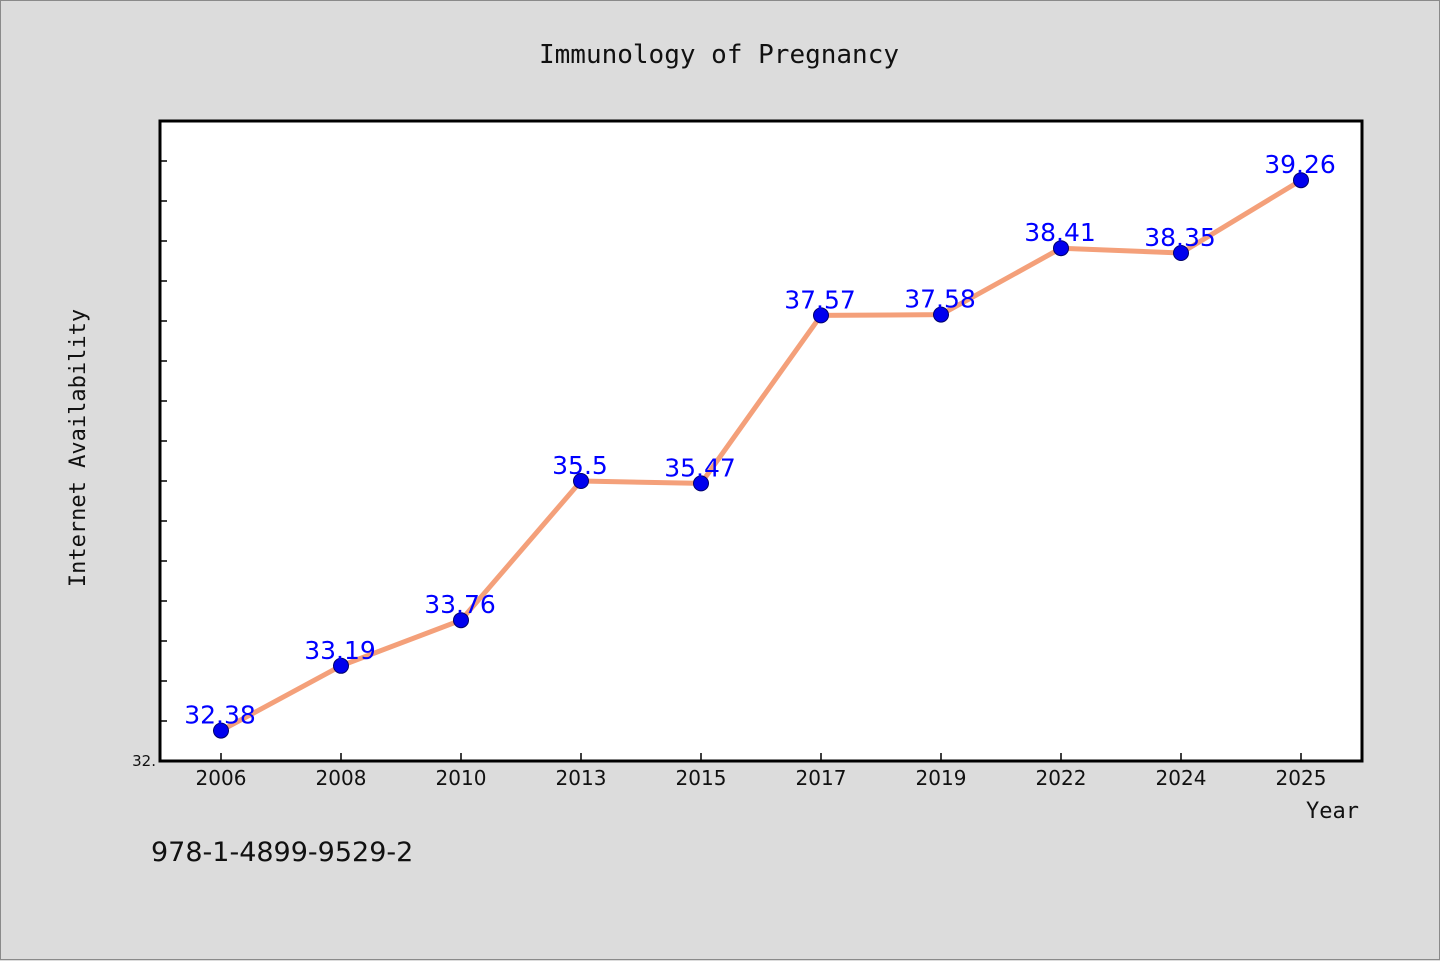  I want to click on x-tick-label: 2022, so click(1061, 778).